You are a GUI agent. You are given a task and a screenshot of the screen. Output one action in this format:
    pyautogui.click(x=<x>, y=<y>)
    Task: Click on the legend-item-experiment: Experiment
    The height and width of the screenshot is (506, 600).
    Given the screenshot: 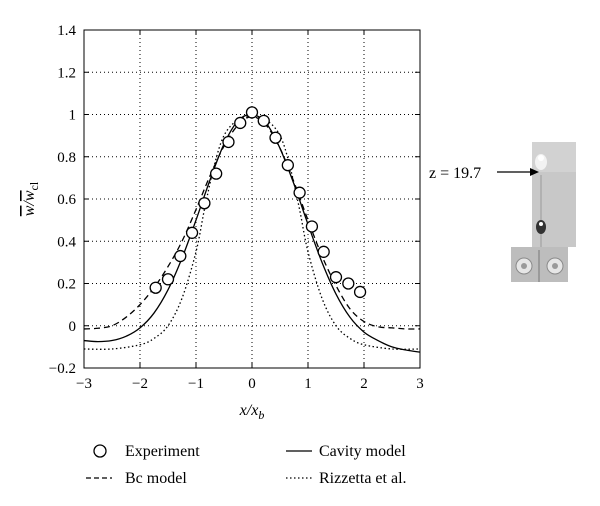 What is the action you would take?
    pyautogui.click(x=146, y=451)
    